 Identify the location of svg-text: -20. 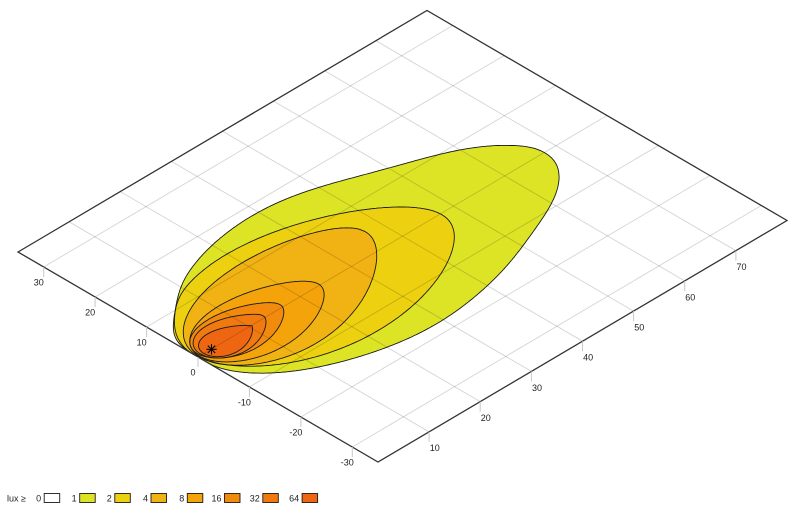
(295, 432).